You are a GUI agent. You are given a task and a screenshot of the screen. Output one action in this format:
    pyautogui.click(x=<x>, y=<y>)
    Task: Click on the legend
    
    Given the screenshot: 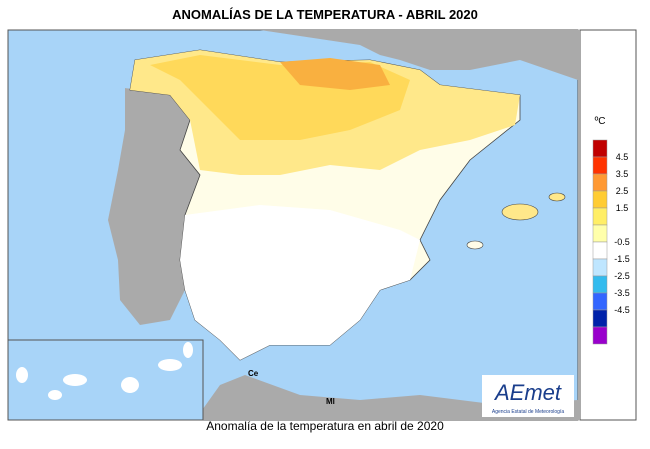 What is the action you would take?
    pyautogui.click(x=608, y=225)
    